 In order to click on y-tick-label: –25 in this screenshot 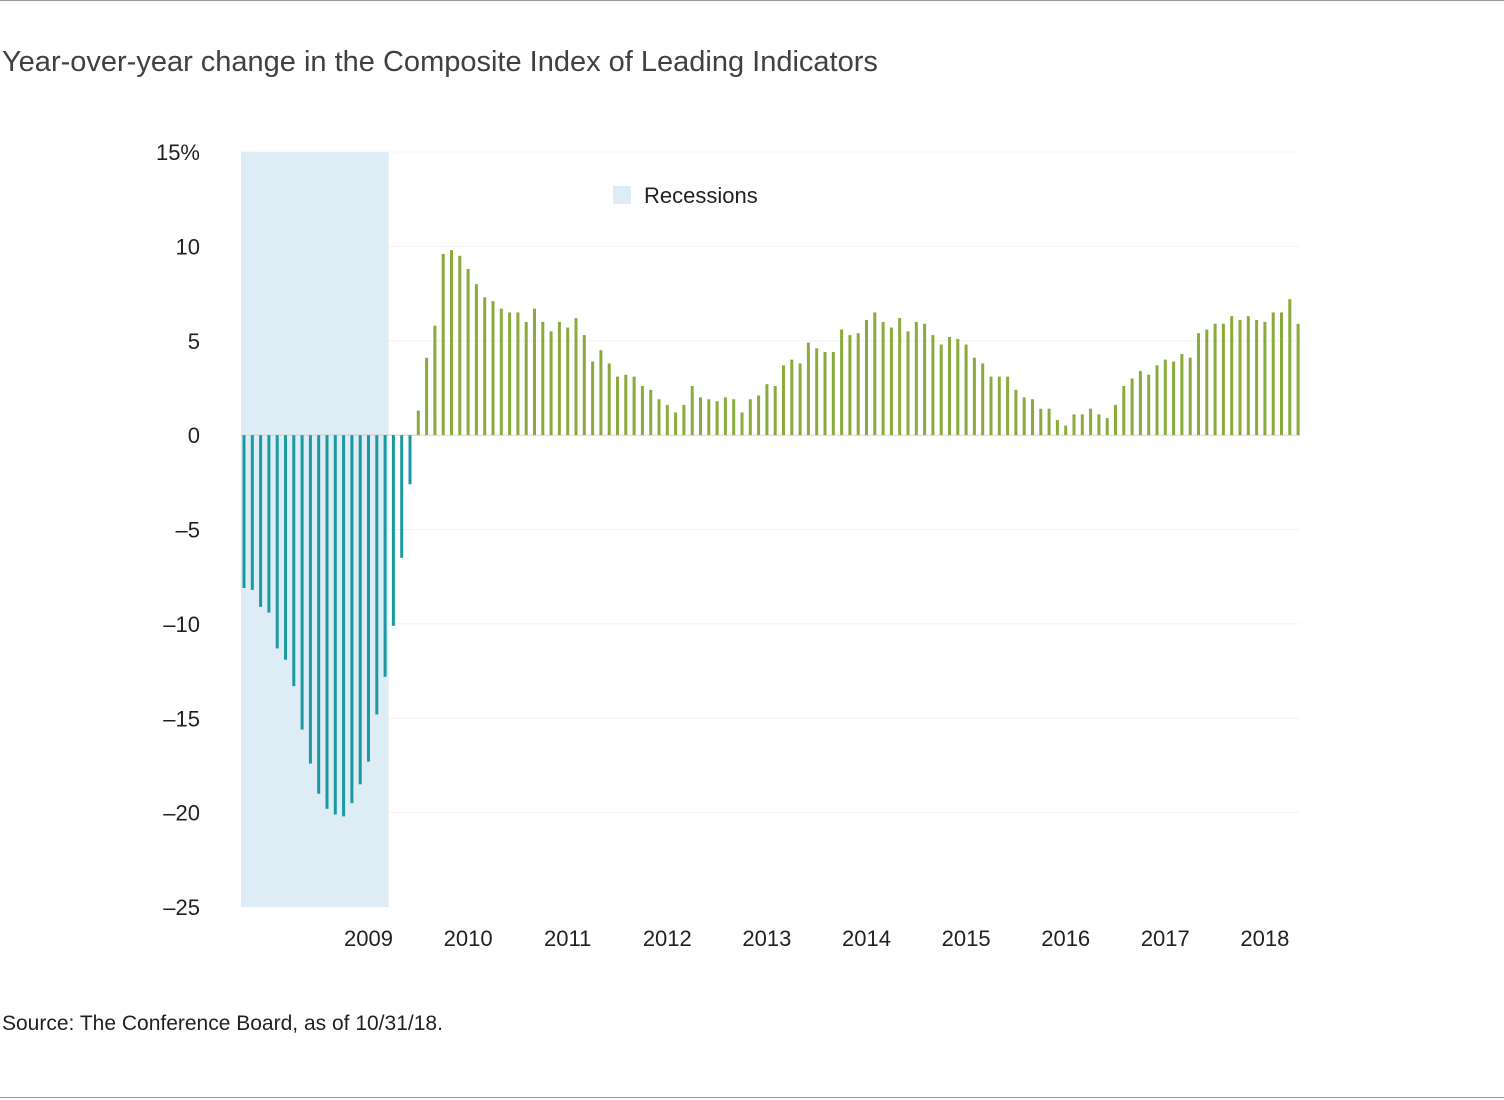, I will do `click(181, 907)`.